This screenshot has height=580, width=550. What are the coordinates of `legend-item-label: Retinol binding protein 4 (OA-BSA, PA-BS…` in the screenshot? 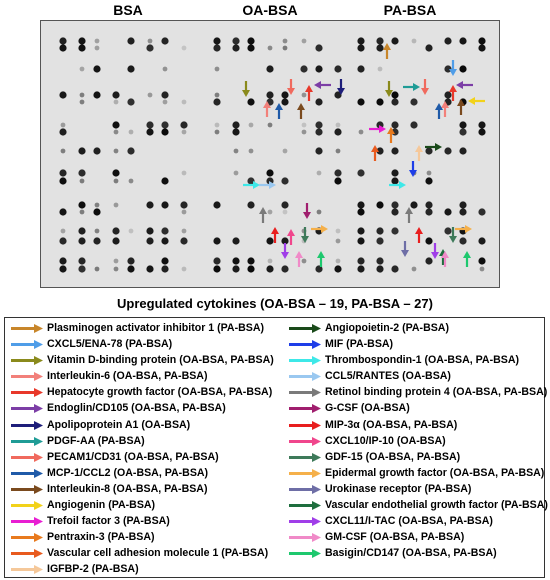 It's located at (436, 392).